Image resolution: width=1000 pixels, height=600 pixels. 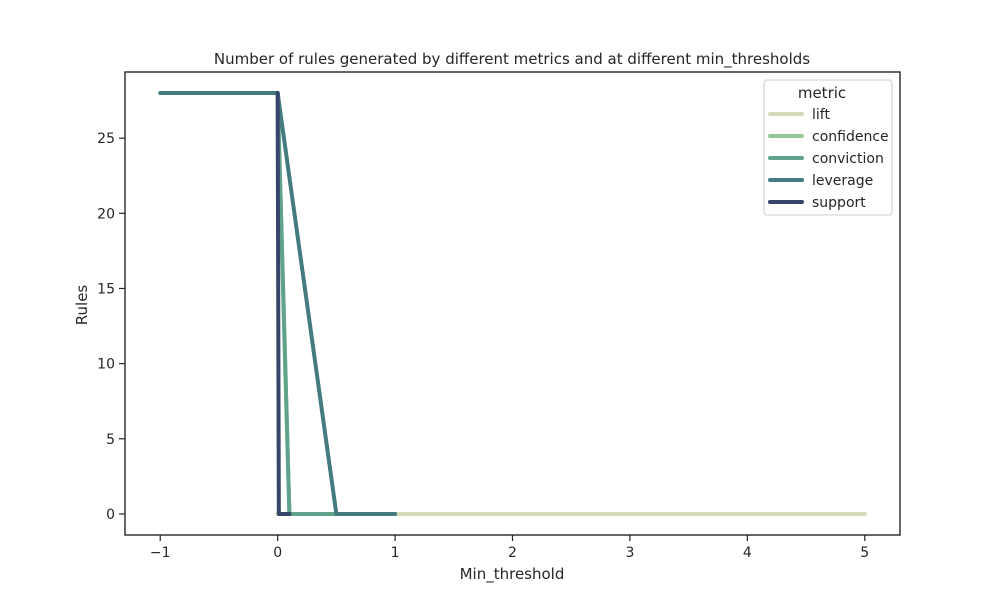 What do you see at coordinates (512, 574) in the screenshot?
I see `x-axis-title: Min_threshold` at bounding box center [512, 574].